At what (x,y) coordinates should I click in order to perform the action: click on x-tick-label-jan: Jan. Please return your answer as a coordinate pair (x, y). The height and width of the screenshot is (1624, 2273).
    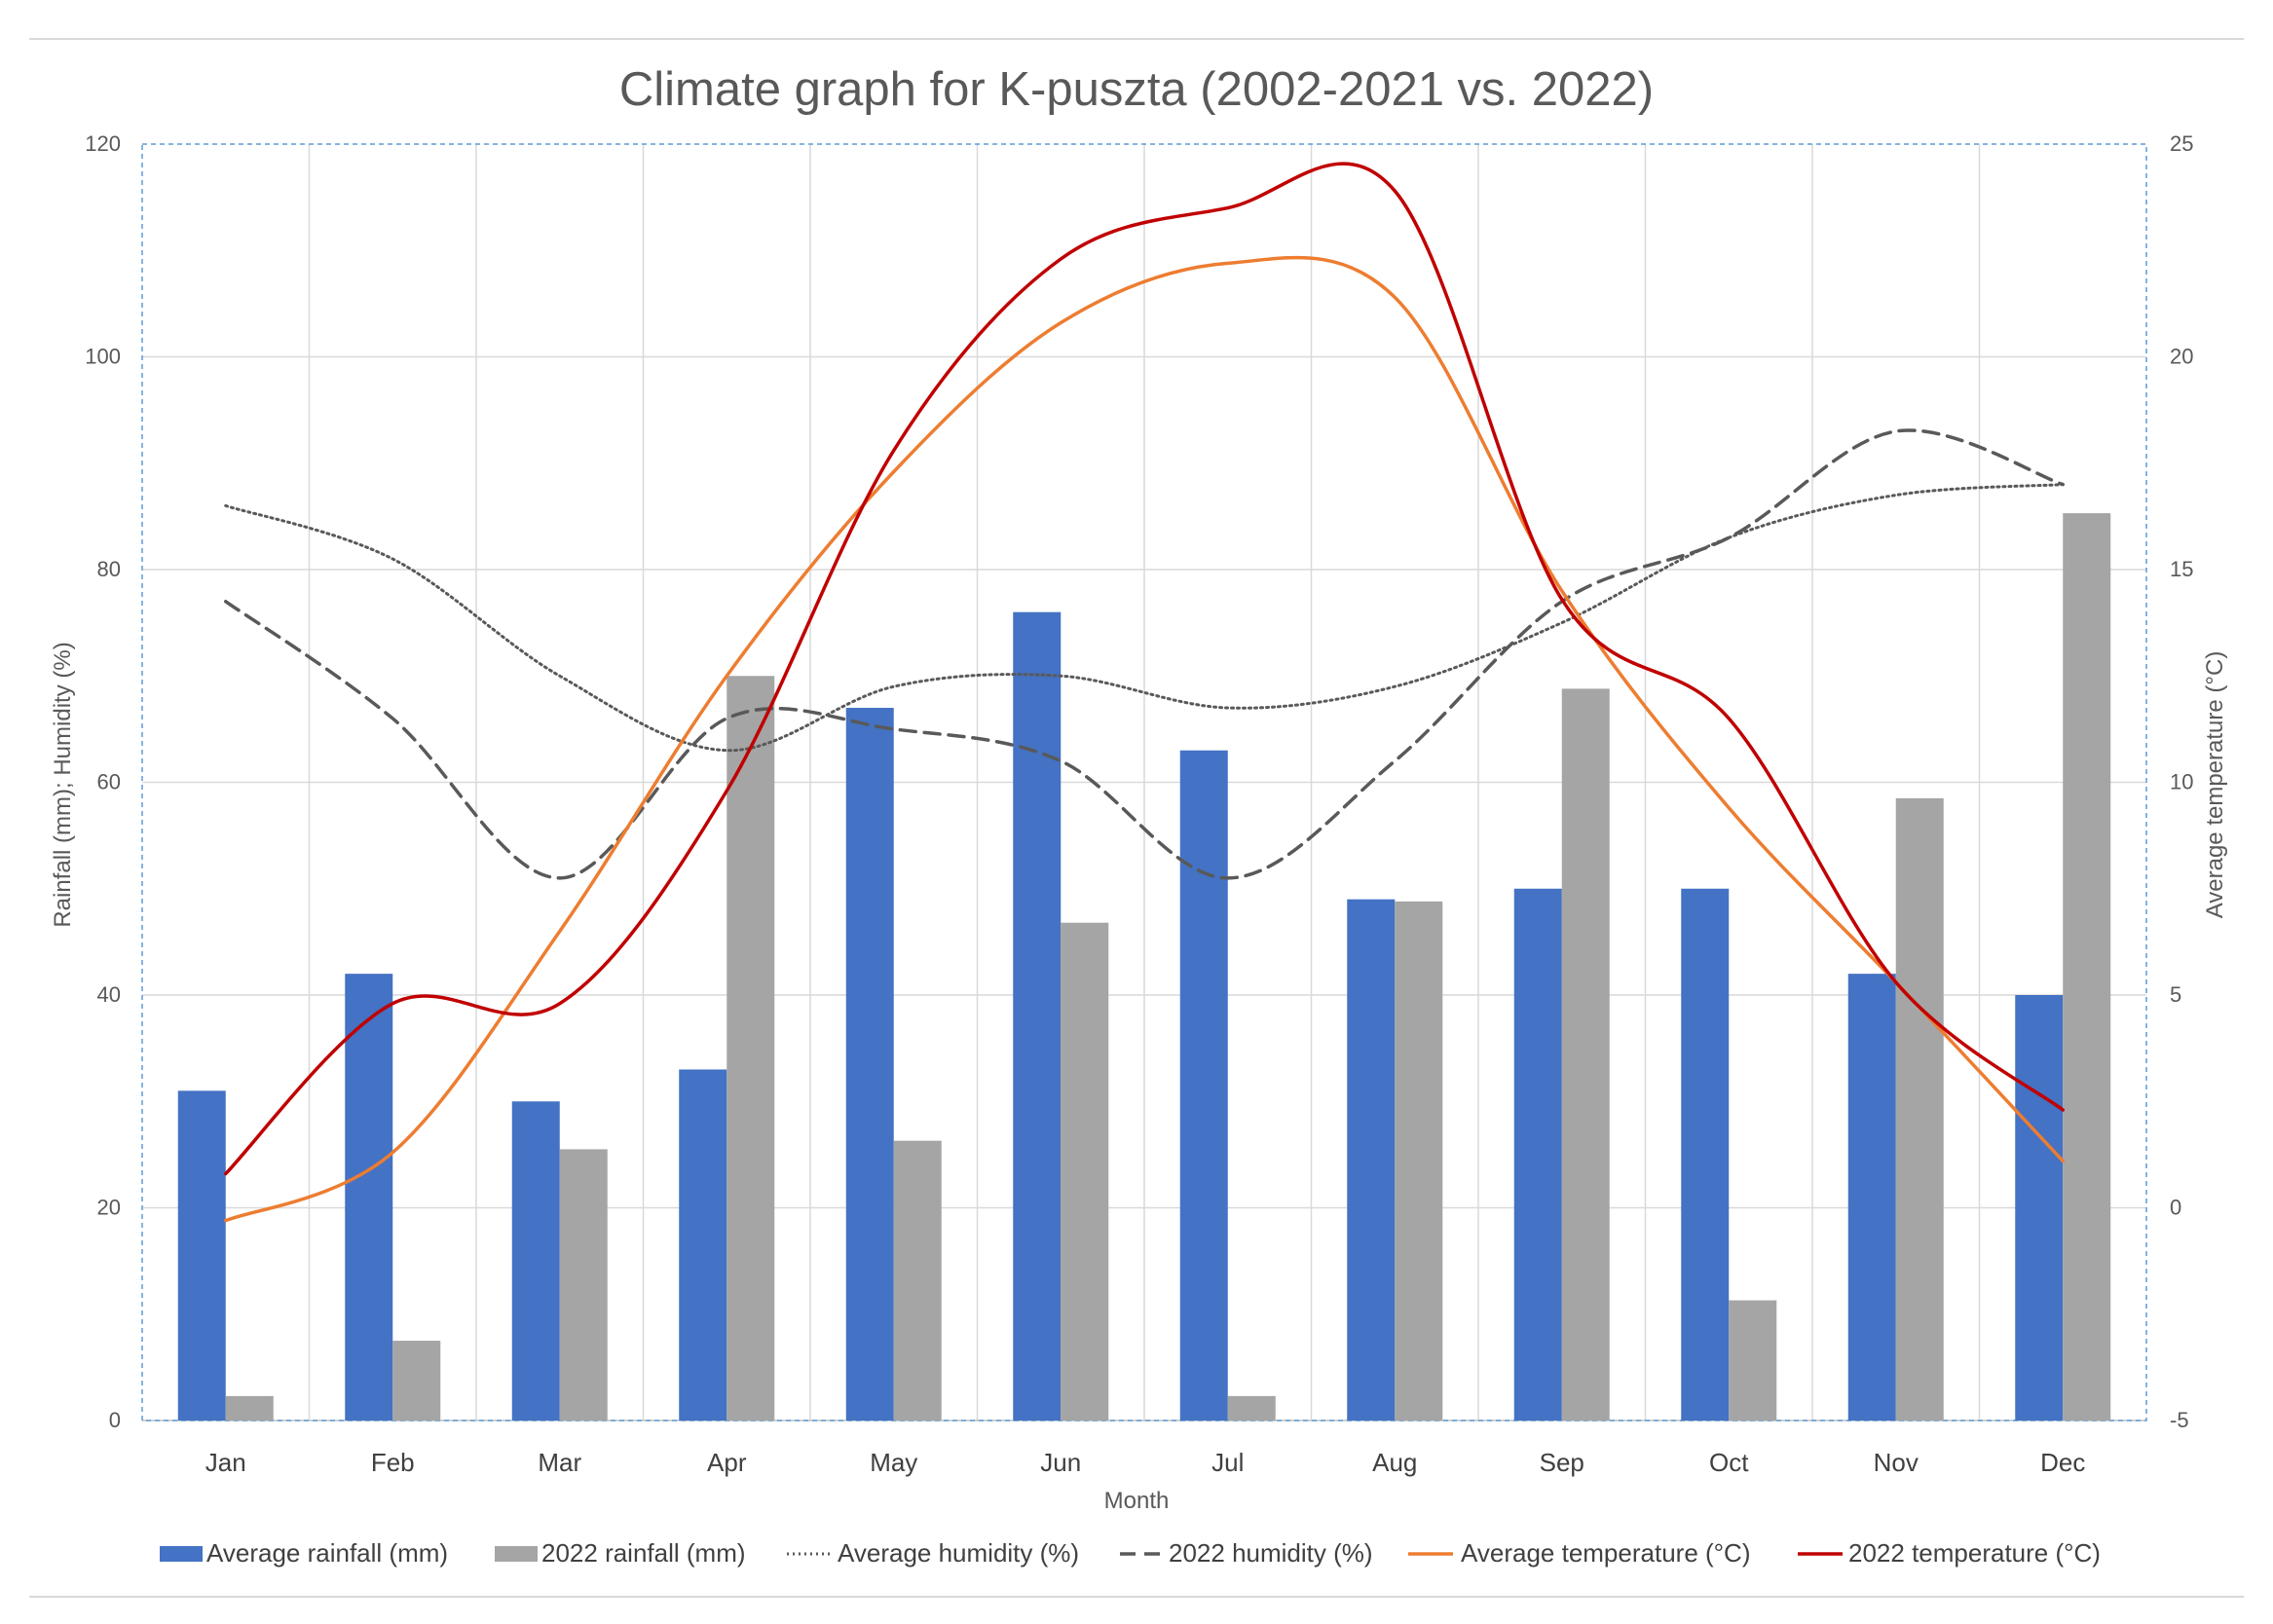
    Looking at the image, I should click on (225, 1462).